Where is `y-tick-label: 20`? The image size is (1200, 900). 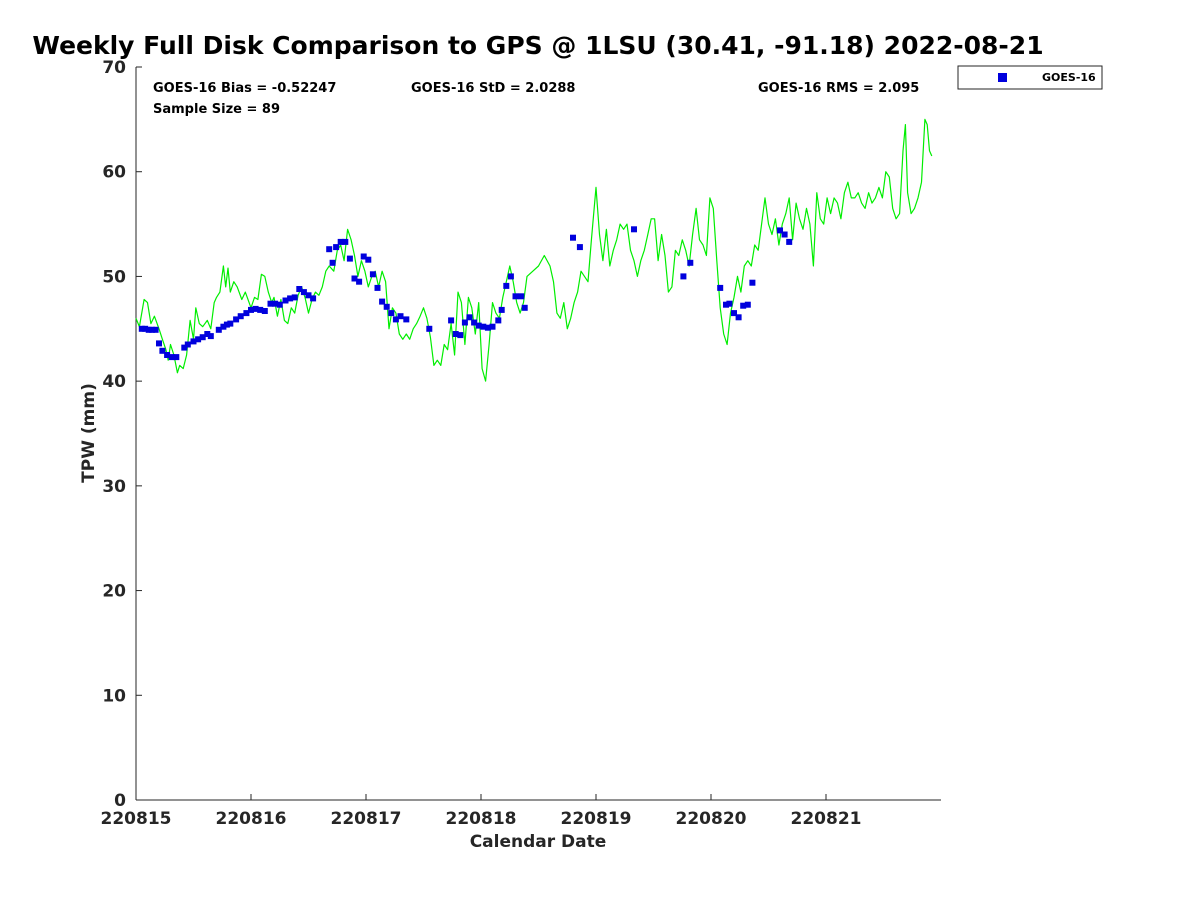 y-tick-label: 20 is located at coordinates (114, 592).